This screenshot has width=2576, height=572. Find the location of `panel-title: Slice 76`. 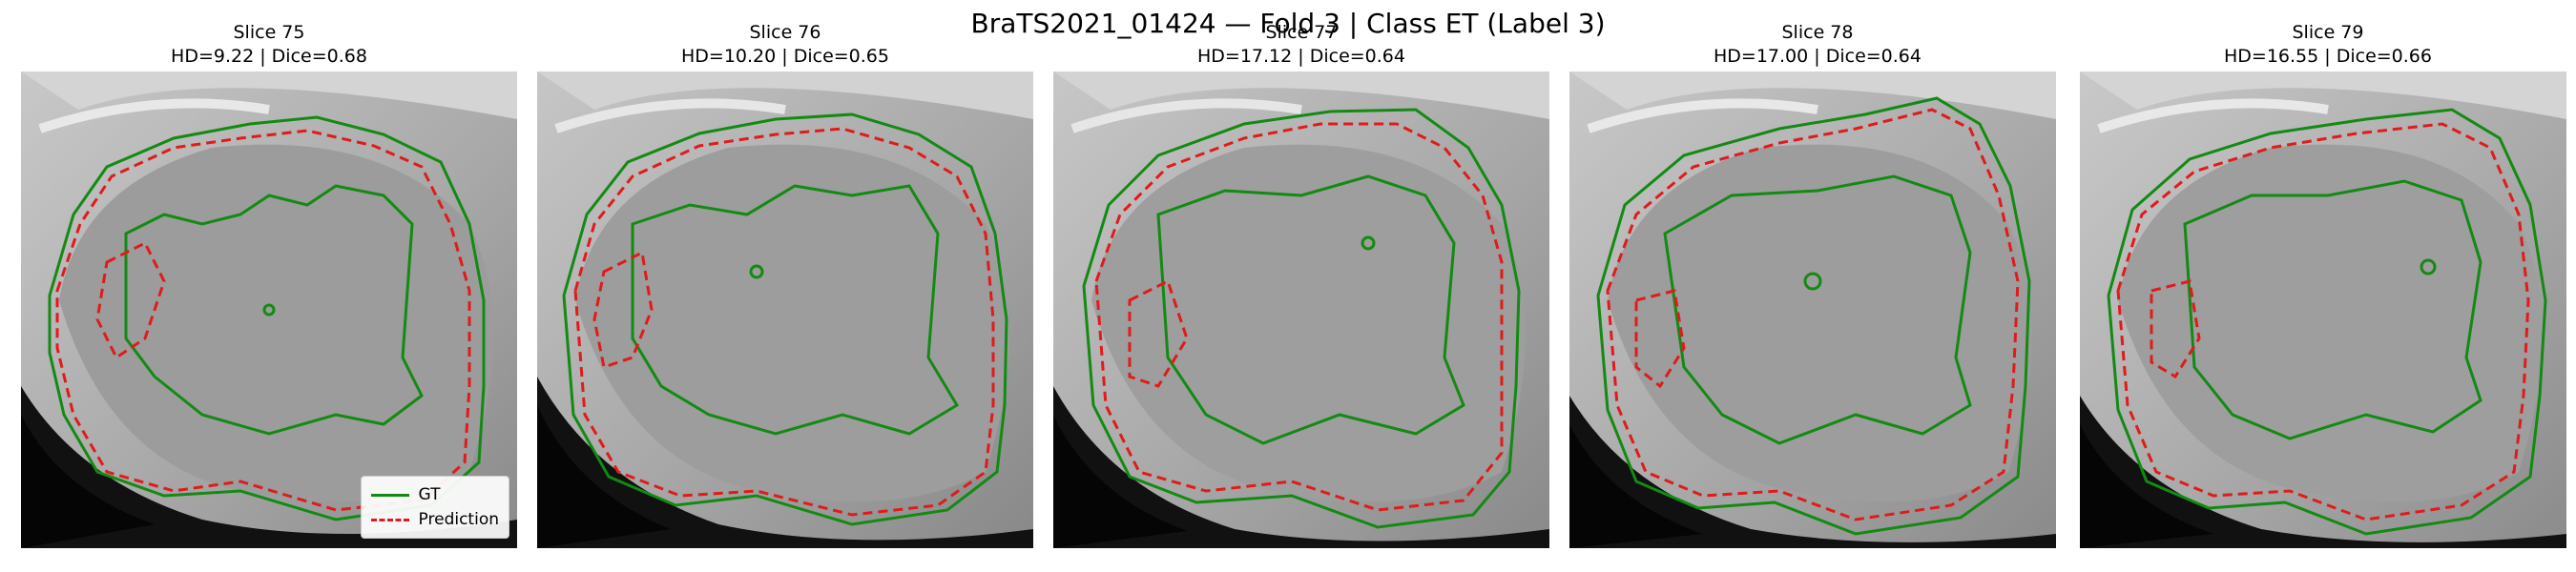

panel-title: Slice 76 is located at coordinates (785, 33).